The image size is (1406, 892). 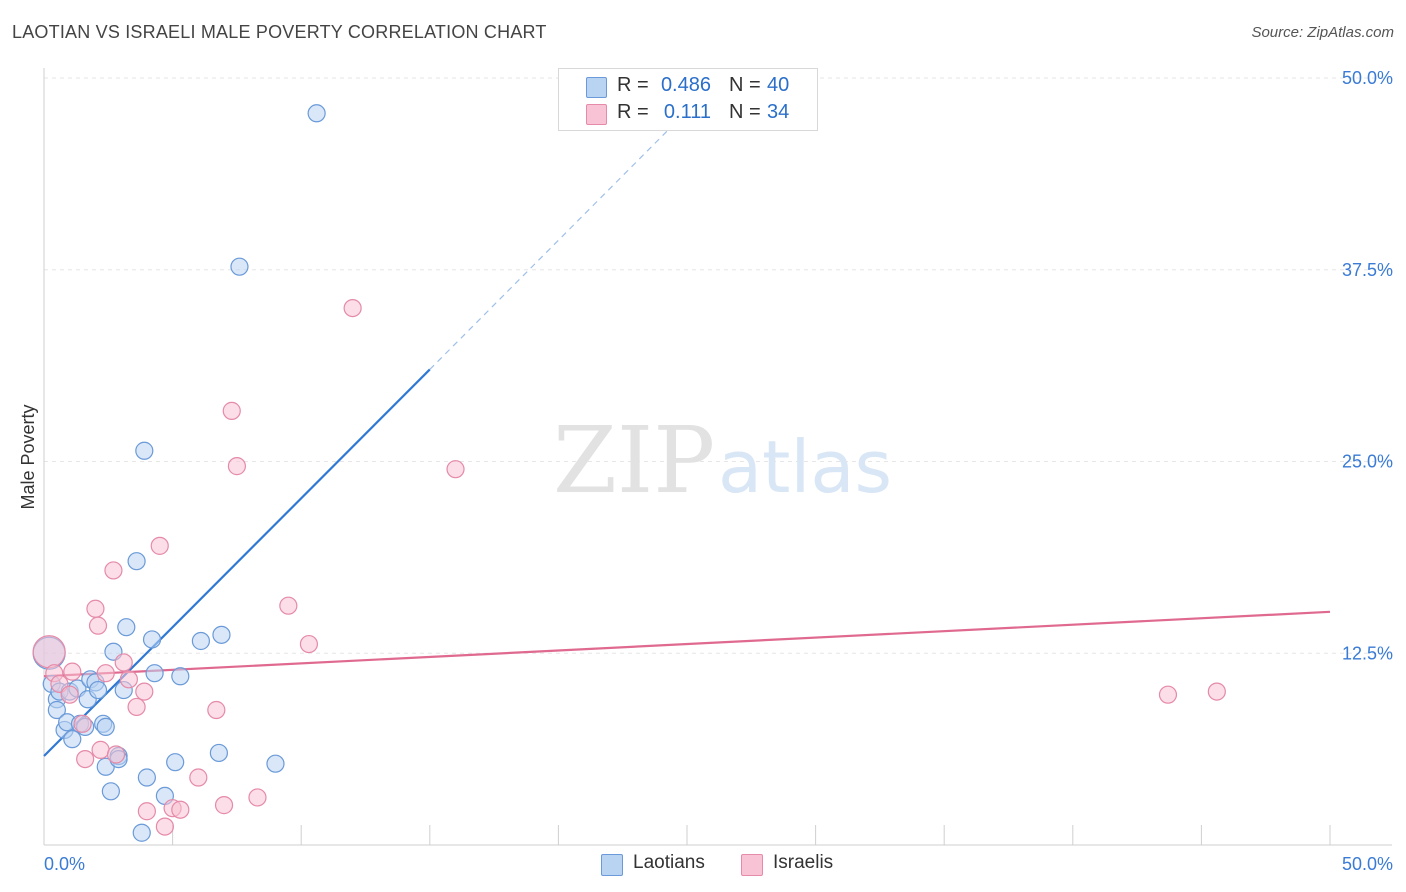 I want to click on correlation-legend: R = 0.486 N = 40 R = 0.111 N = 34, so click(x=688, y=99).